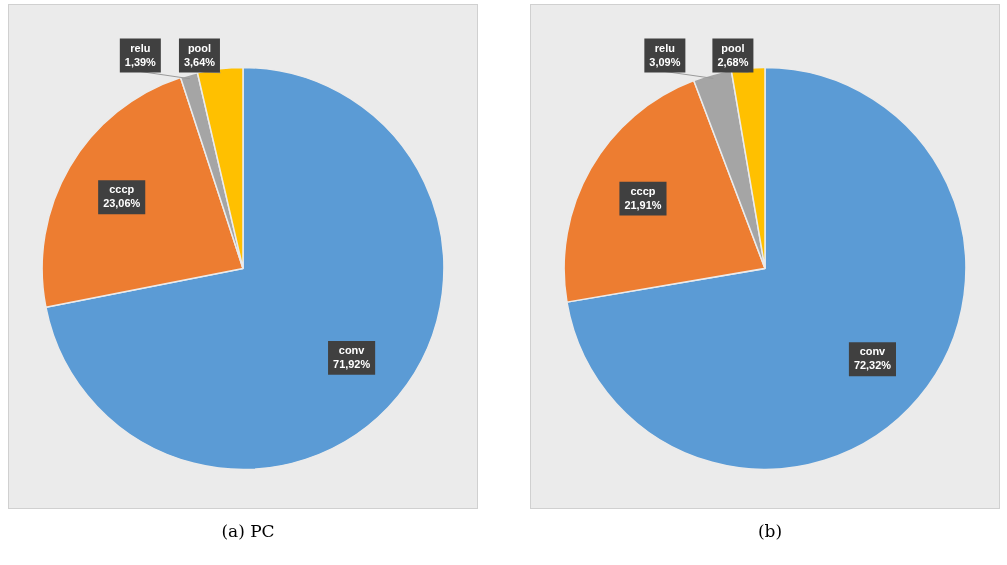 This screenshot has width=1007, height=565. Describe the element at coordinates (140, 61) in the screenshot. I see `data-label: 1,39%` at that location.